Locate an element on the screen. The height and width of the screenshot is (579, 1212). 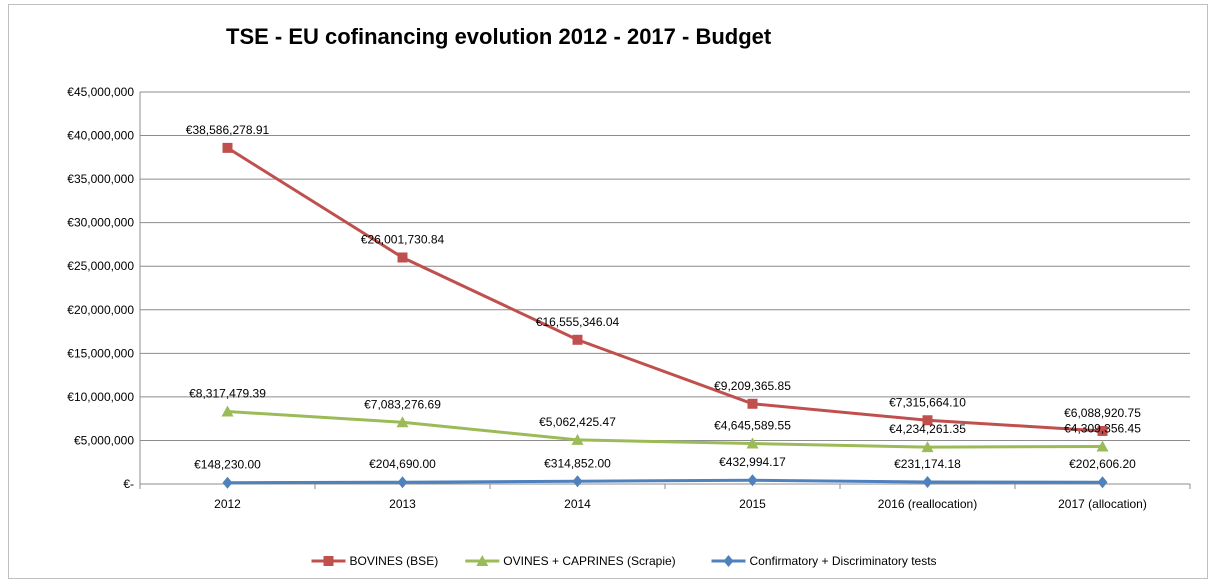
data-label: €16,555,346.04 is located at coordinates (578, 322).